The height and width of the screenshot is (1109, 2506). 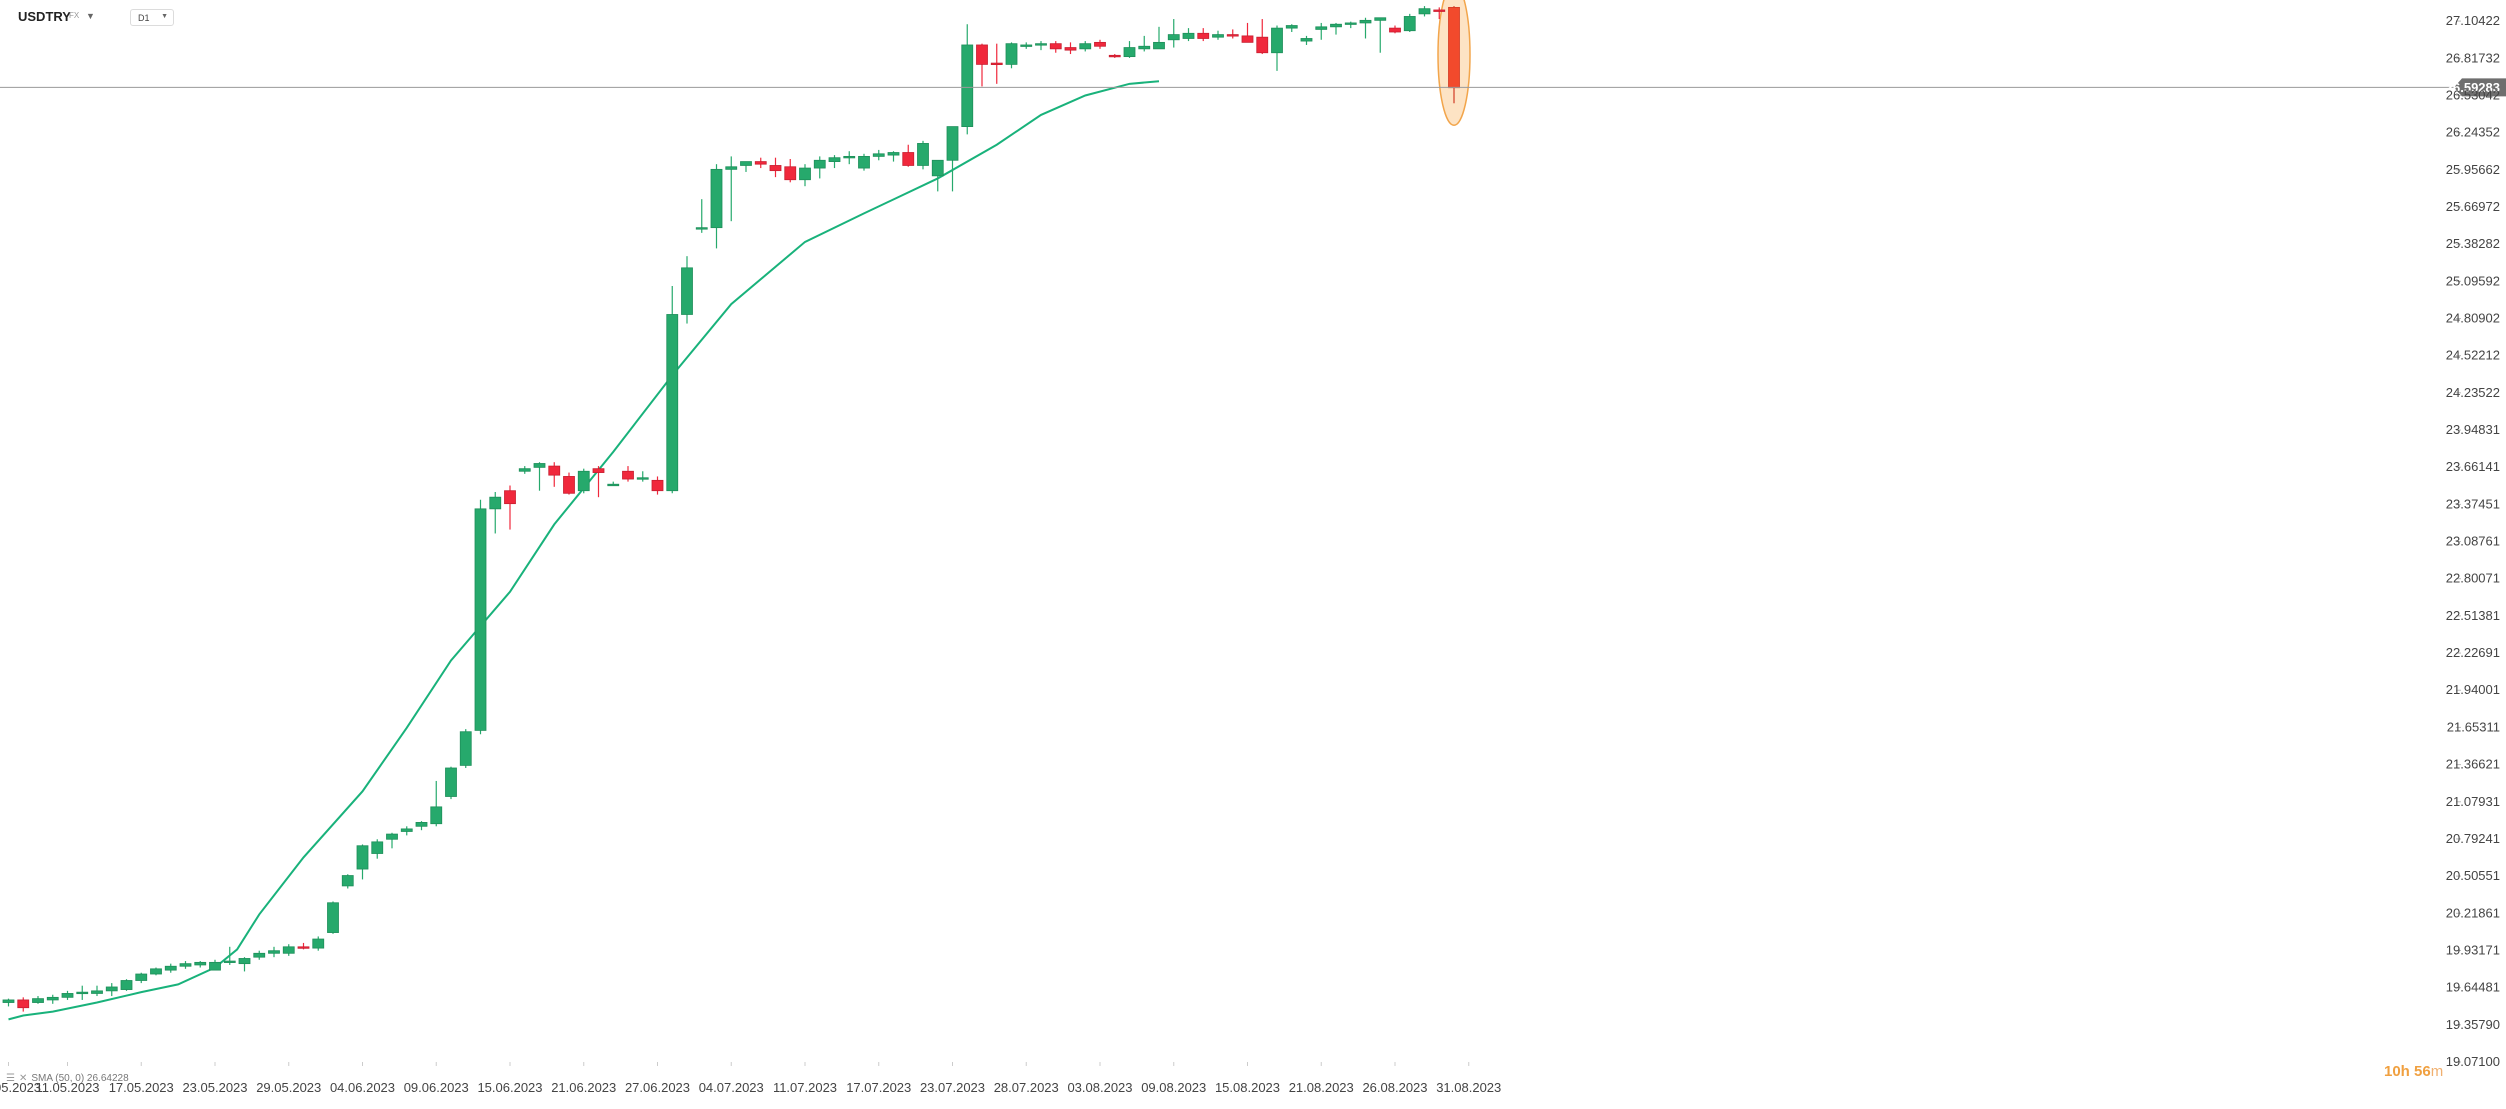 I want to click on x-tick-label: 29.05.2023, so click(x=288, y=1087).